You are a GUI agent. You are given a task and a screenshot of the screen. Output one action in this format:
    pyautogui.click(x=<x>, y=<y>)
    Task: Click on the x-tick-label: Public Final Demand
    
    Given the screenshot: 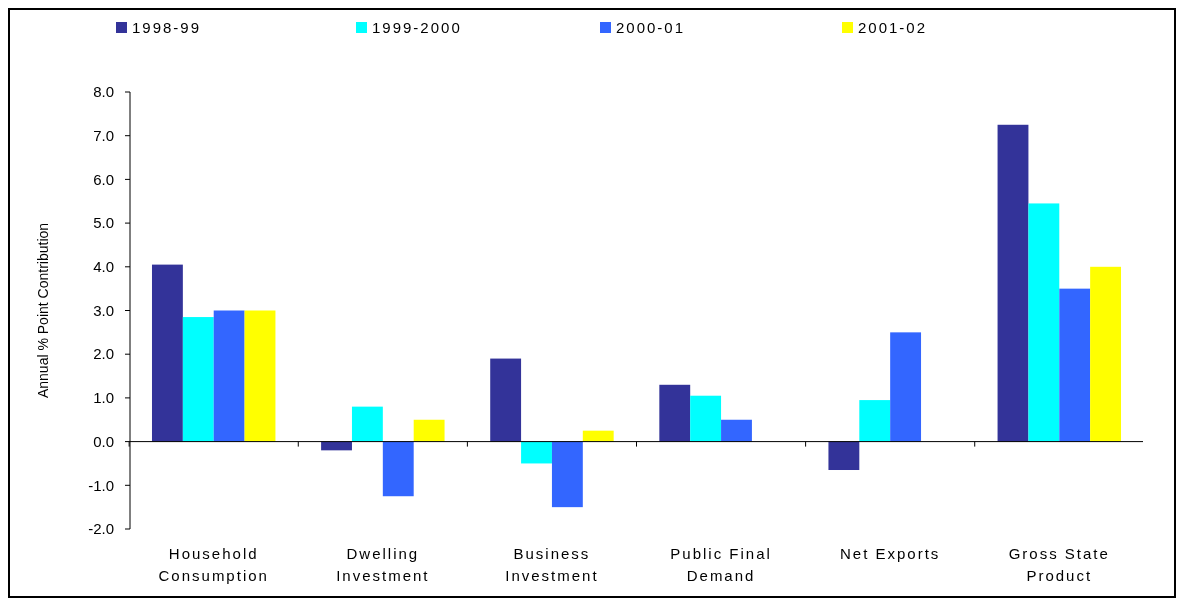 What is the action you would take?
    pyautogui.click(x=721, y=564)
    